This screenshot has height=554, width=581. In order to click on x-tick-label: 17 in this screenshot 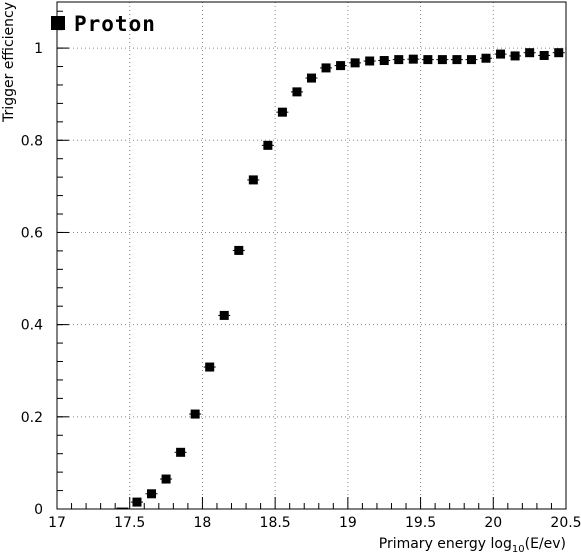, I will do `click(57, 523)`.